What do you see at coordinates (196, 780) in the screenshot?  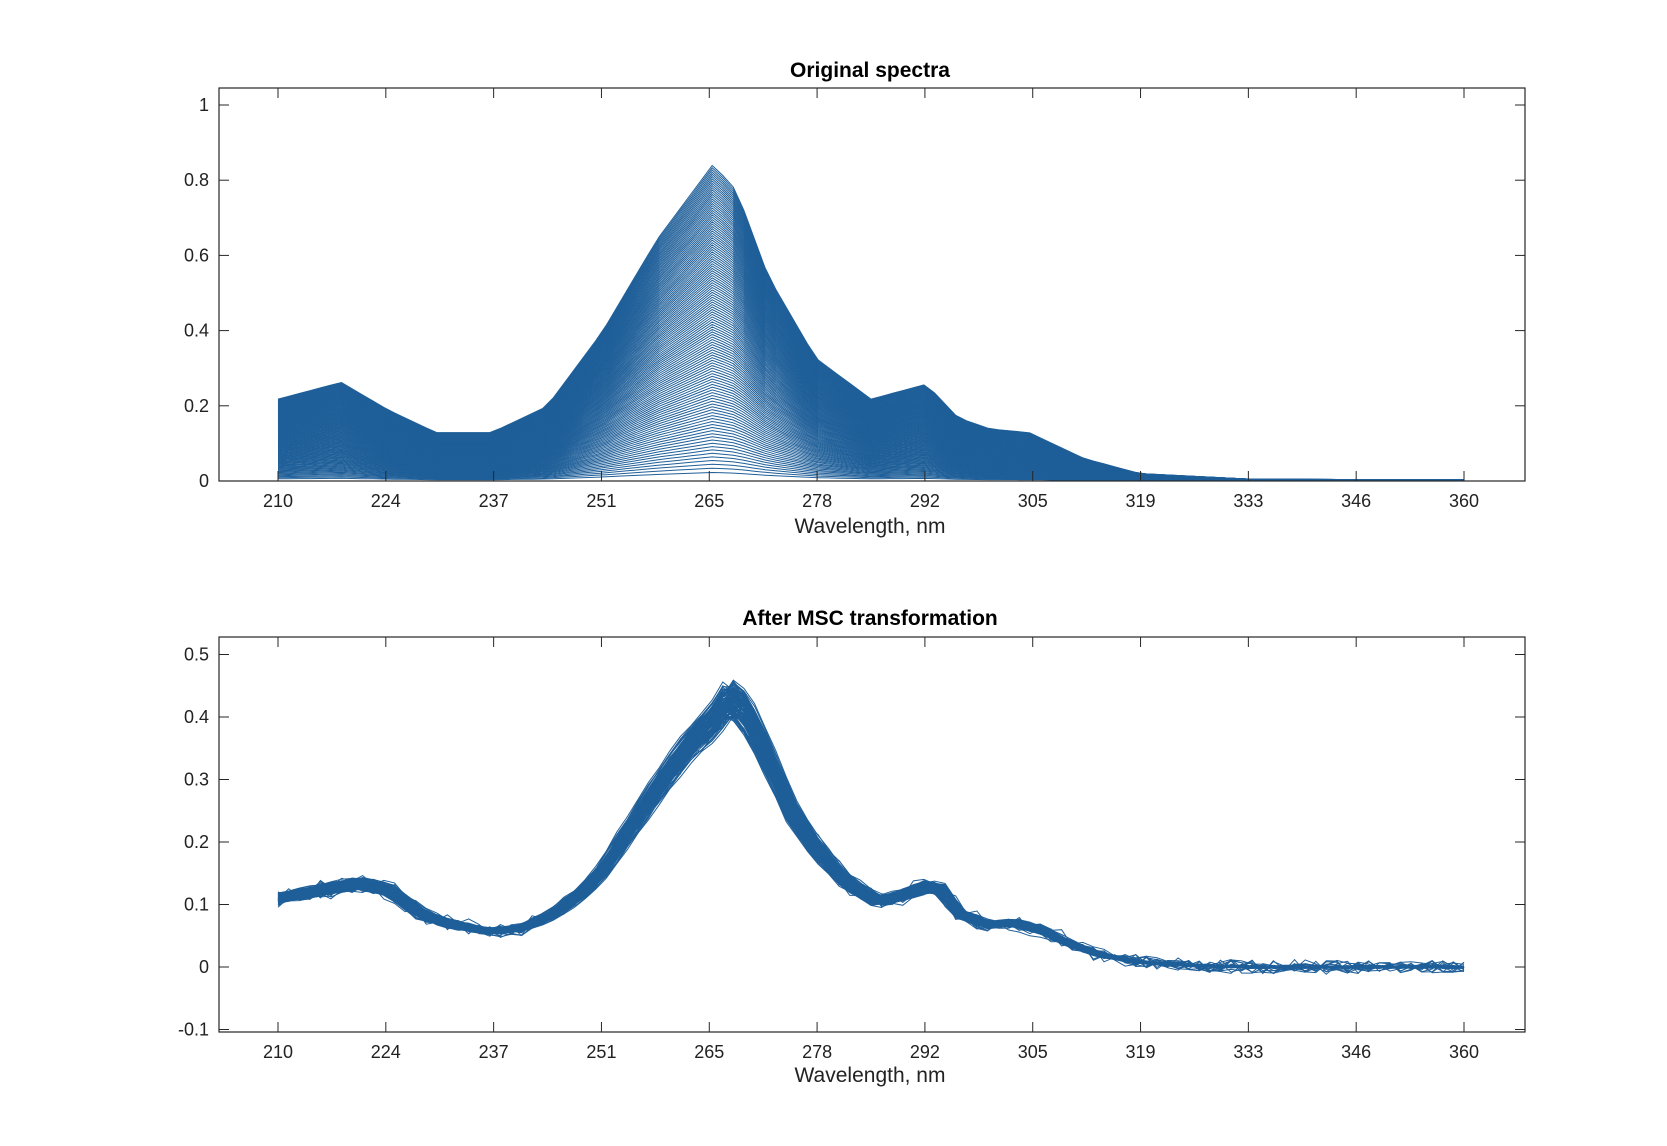 I see `y-tick-label: 0.3` at bounding box center [196, 780].